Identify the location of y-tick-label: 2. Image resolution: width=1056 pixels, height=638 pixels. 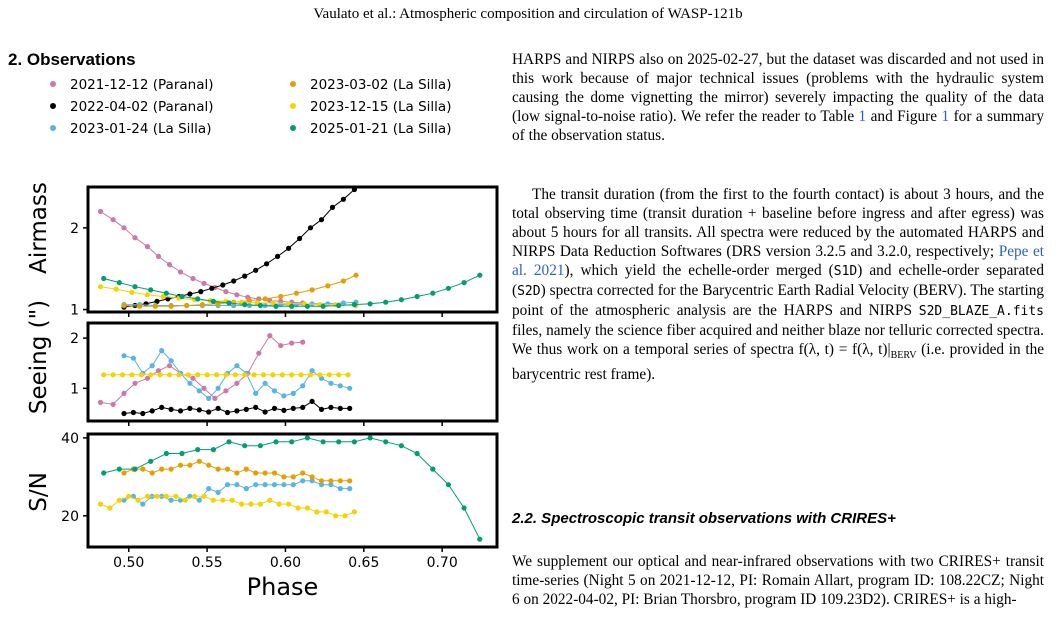
(74, 229).